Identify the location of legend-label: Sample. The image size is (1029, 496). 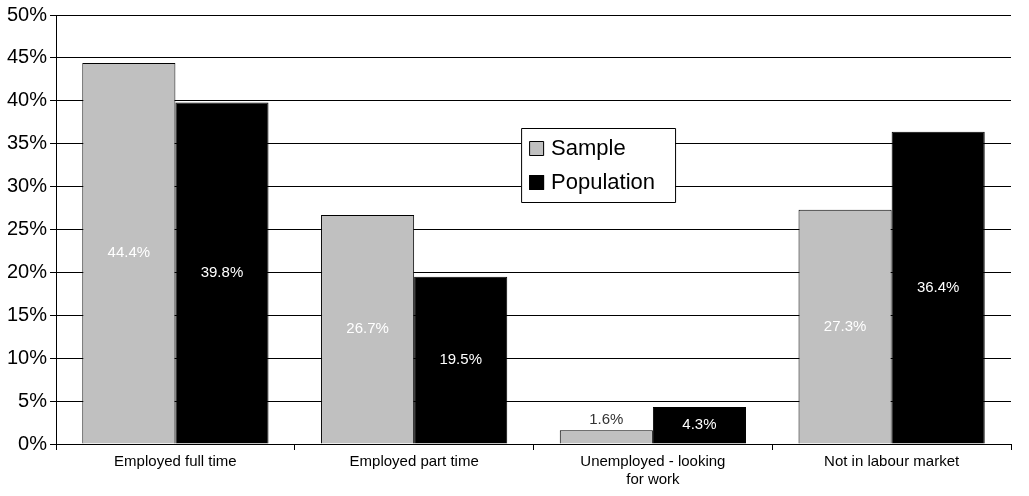
(588, 148).